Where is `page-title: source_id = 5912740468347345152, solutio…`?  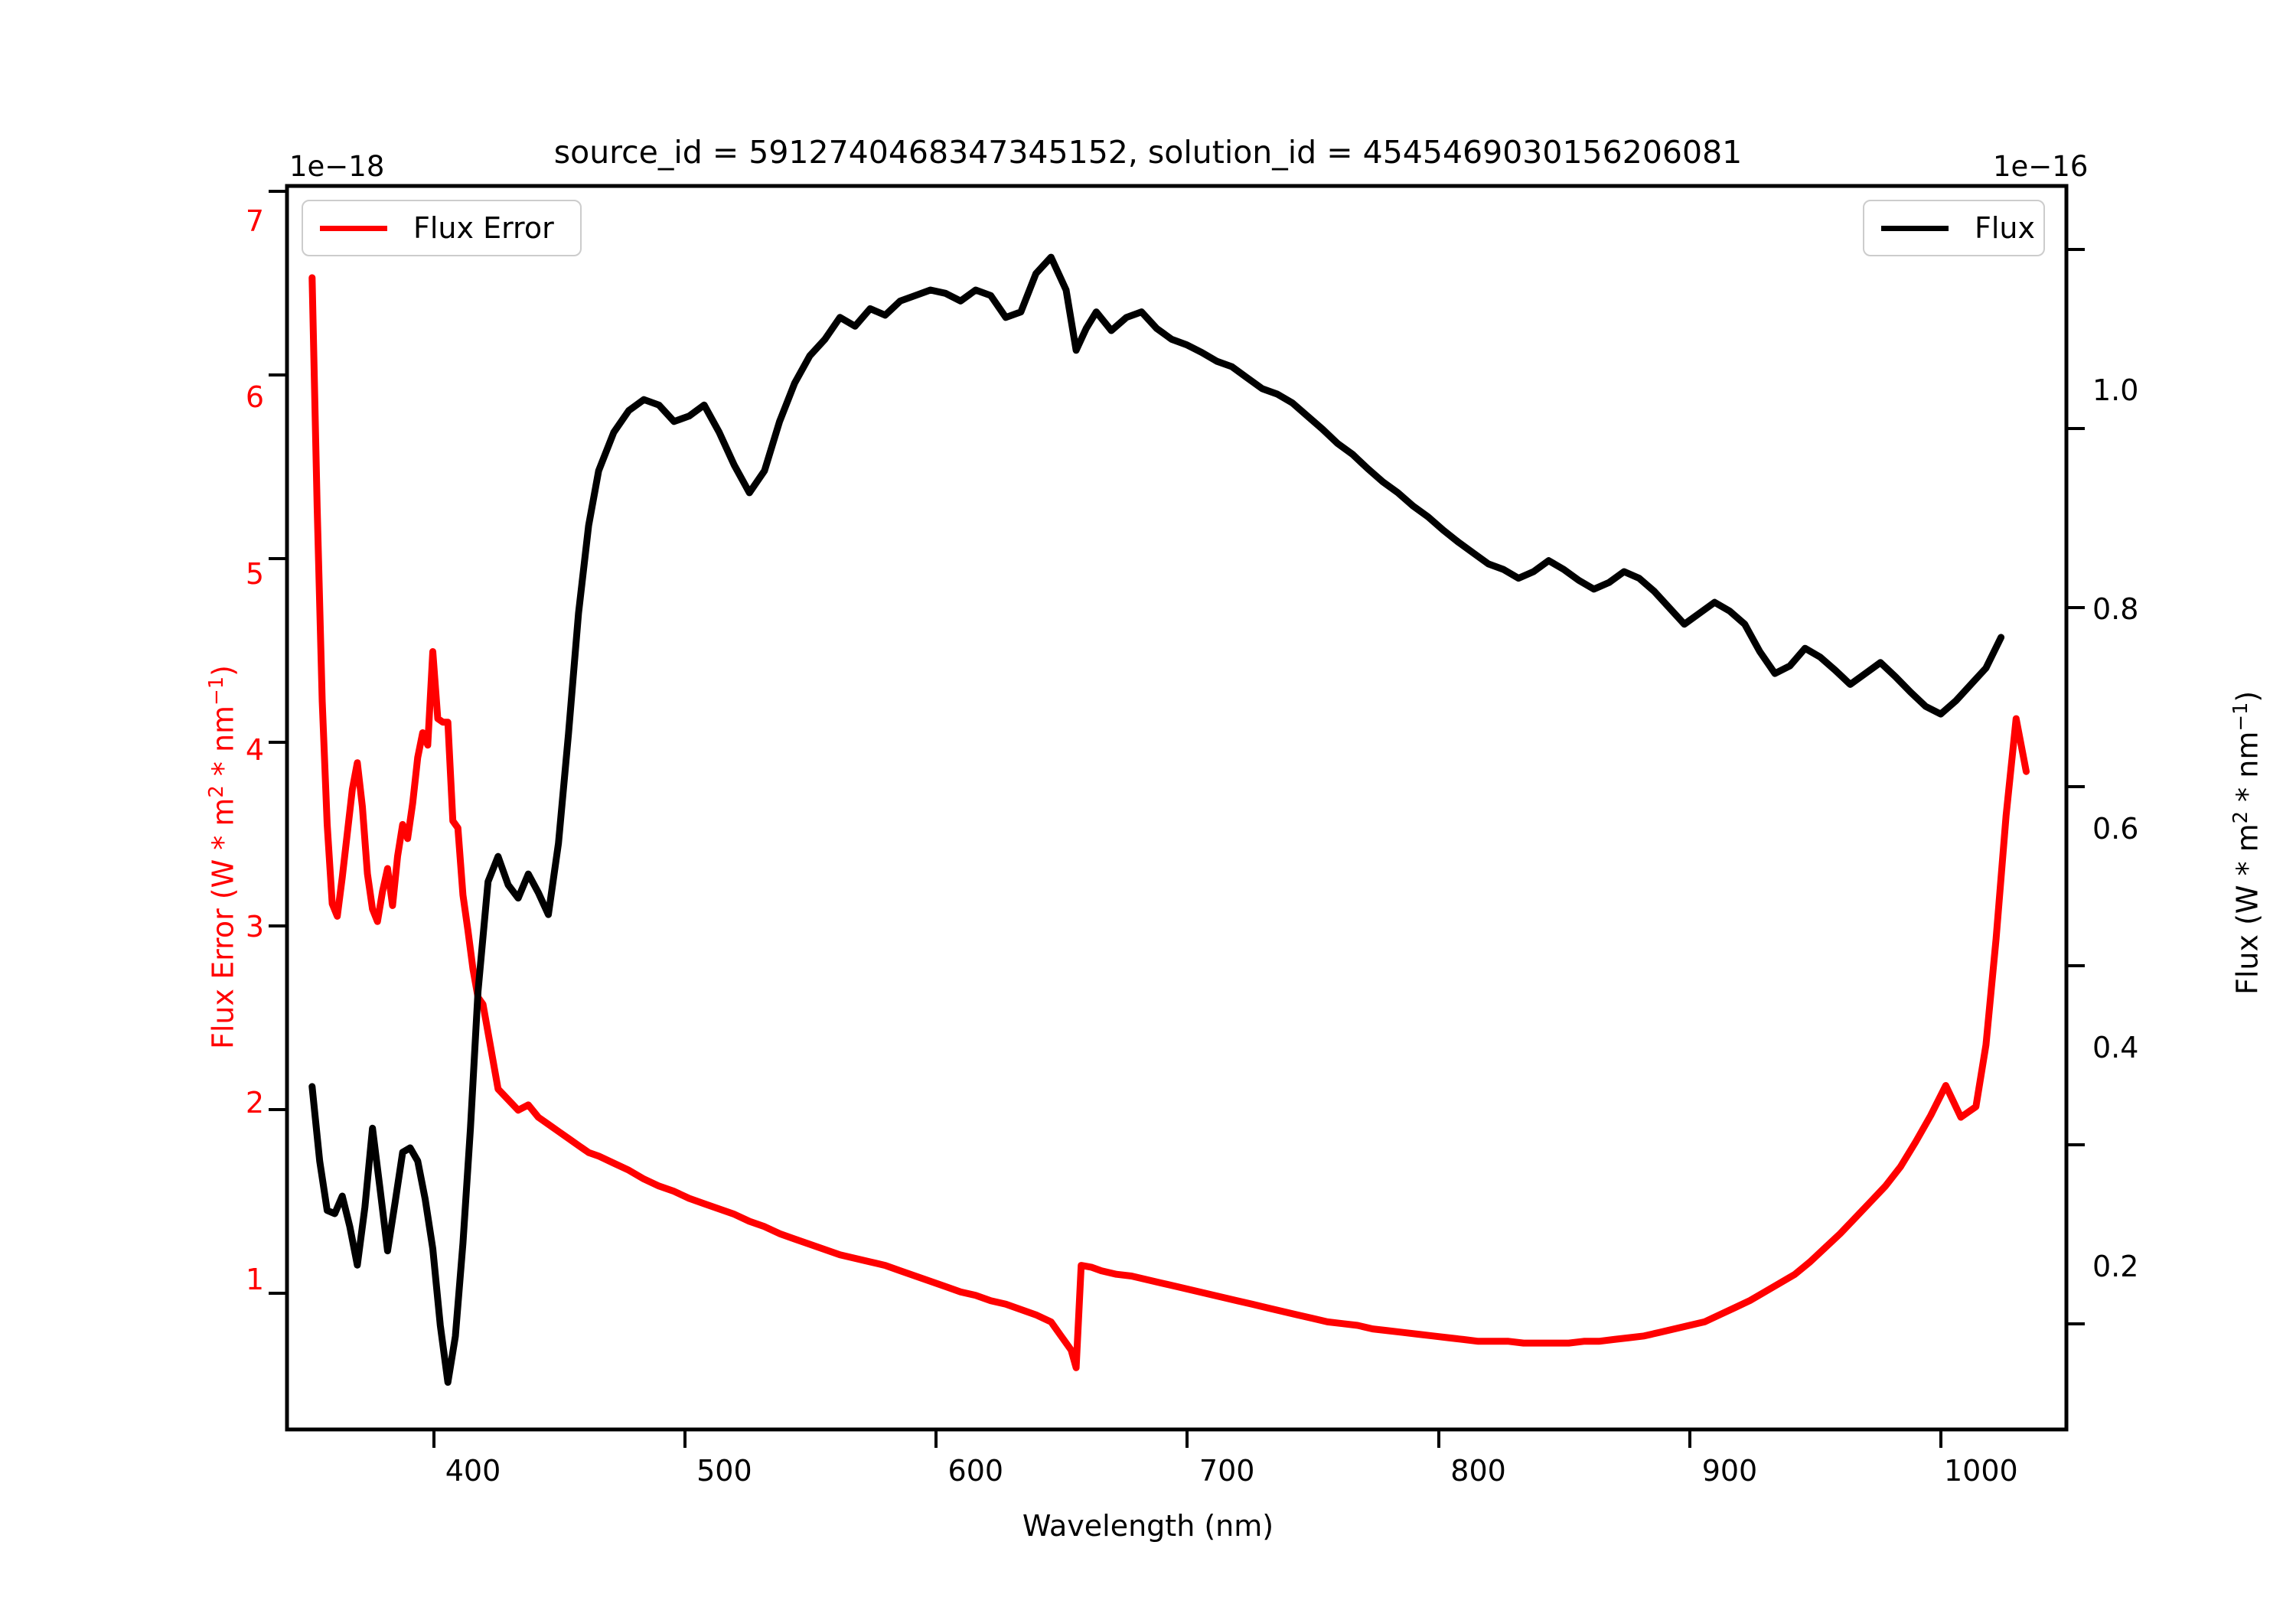 page-title: source_id = 5912740468347345152, solutio… is located at coordinates (1148, 152).